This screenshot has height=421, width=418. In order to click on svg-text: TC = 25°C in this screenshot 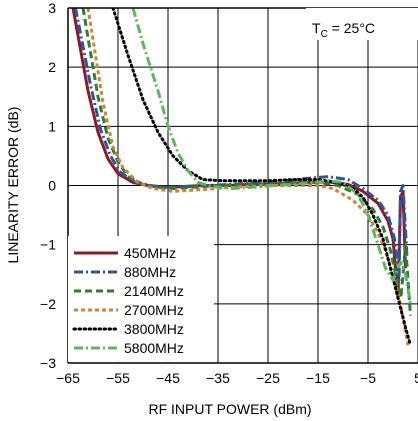, I will do `click(343, 30)`.